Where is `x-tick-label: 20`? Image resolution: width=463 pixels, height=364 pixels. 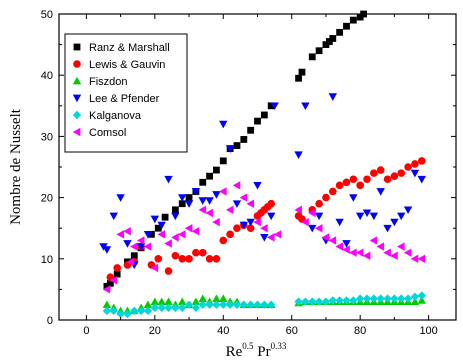 x-tick-label: 20 is located at coordinates (155, 331).